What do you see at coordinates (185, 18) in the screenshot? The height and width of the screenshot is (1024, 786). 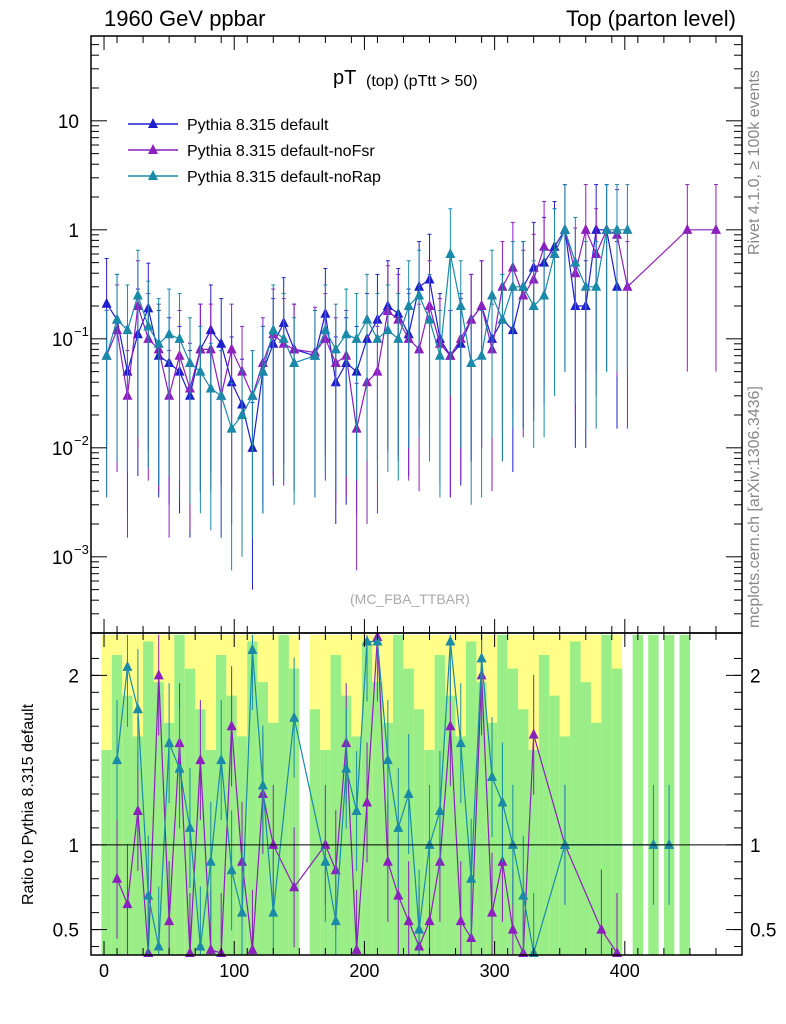 I see `header-energy: 1960 GeV ppbar` at bounding box center [185, 18].